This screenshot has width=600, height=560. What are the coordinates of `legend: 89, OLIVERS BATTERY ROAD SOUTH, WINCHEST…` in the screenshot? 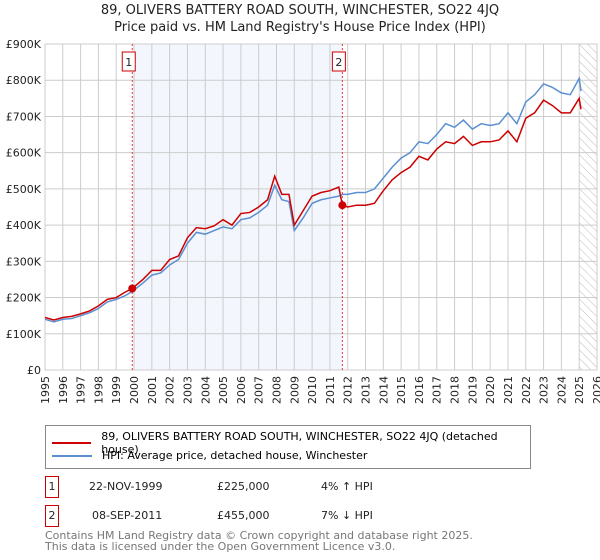 It's located at (288, 447).